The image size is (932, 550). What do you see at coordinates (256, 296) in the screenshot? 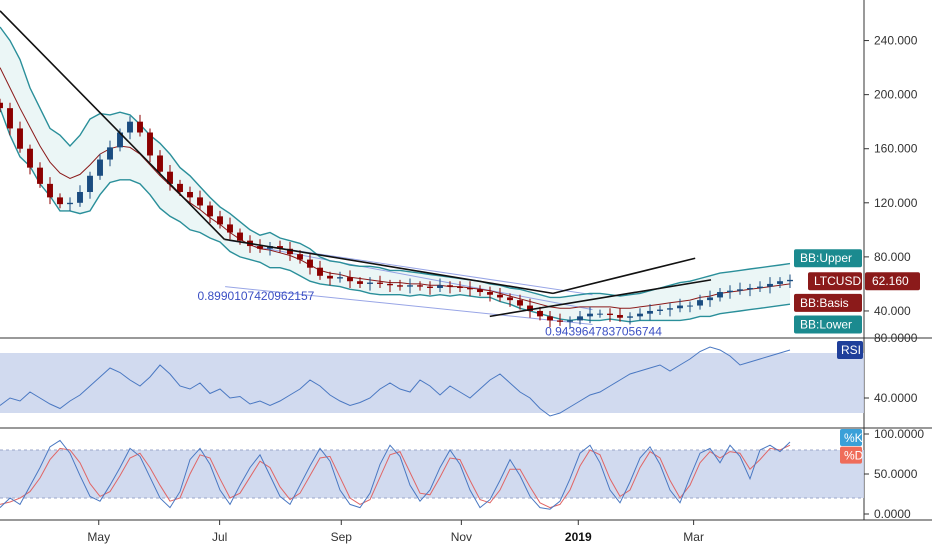
I see `fib-annotation-label-1: 0.8990107420962157` at bounding box center [256, 296].